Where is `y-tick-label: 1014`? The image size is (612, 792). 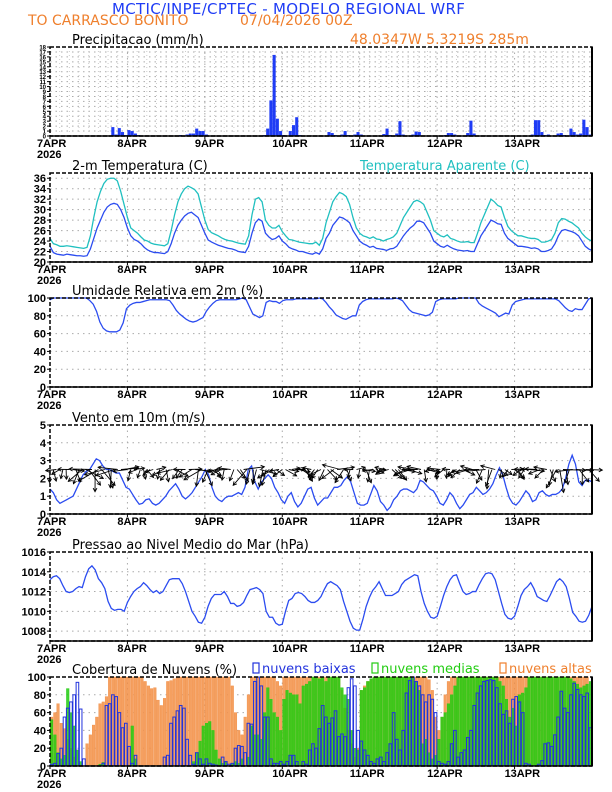
y-tick-label: 1014 is located at coordinates (34, 573).